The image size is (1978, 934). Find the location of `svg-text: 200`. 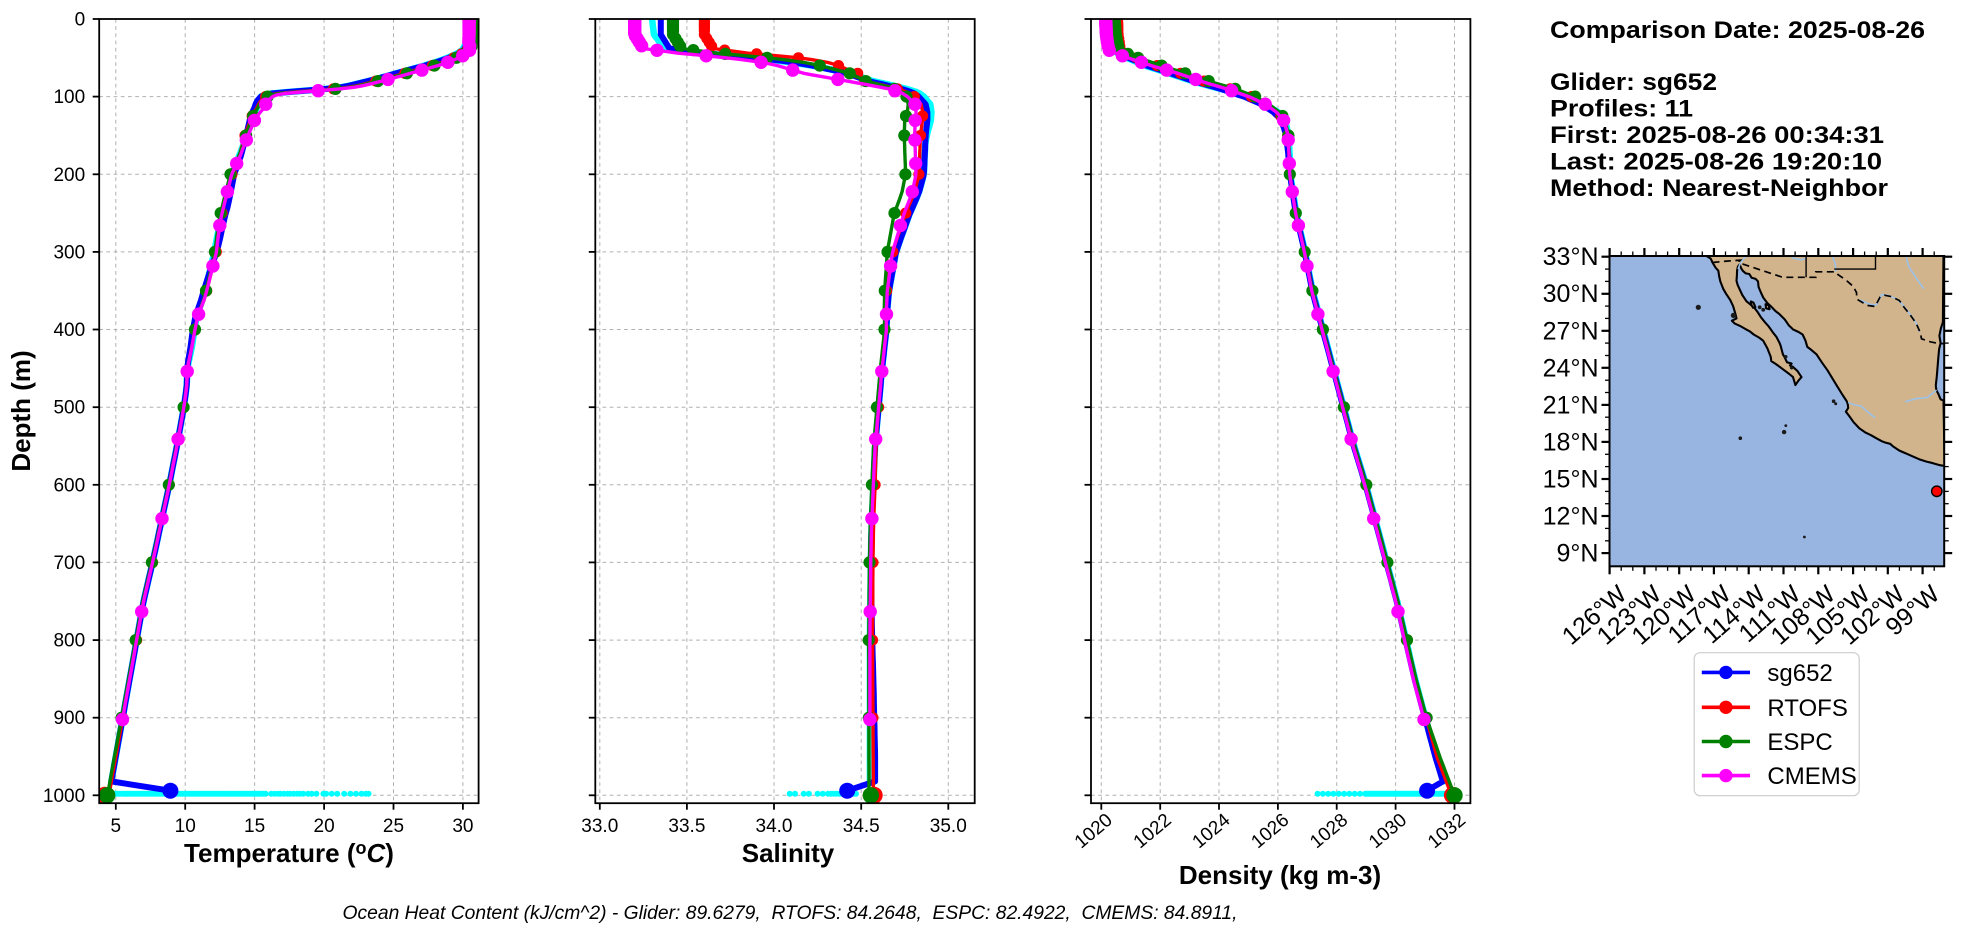

svg-text: 200 is located at coordinates (69, 175).